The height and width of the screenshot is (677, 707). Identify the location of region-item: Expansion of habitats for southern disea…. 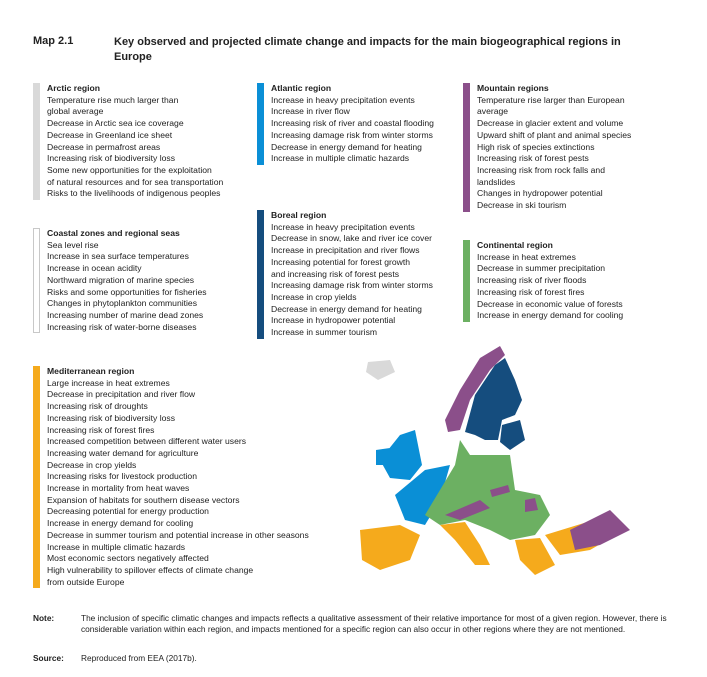
(143, 499).